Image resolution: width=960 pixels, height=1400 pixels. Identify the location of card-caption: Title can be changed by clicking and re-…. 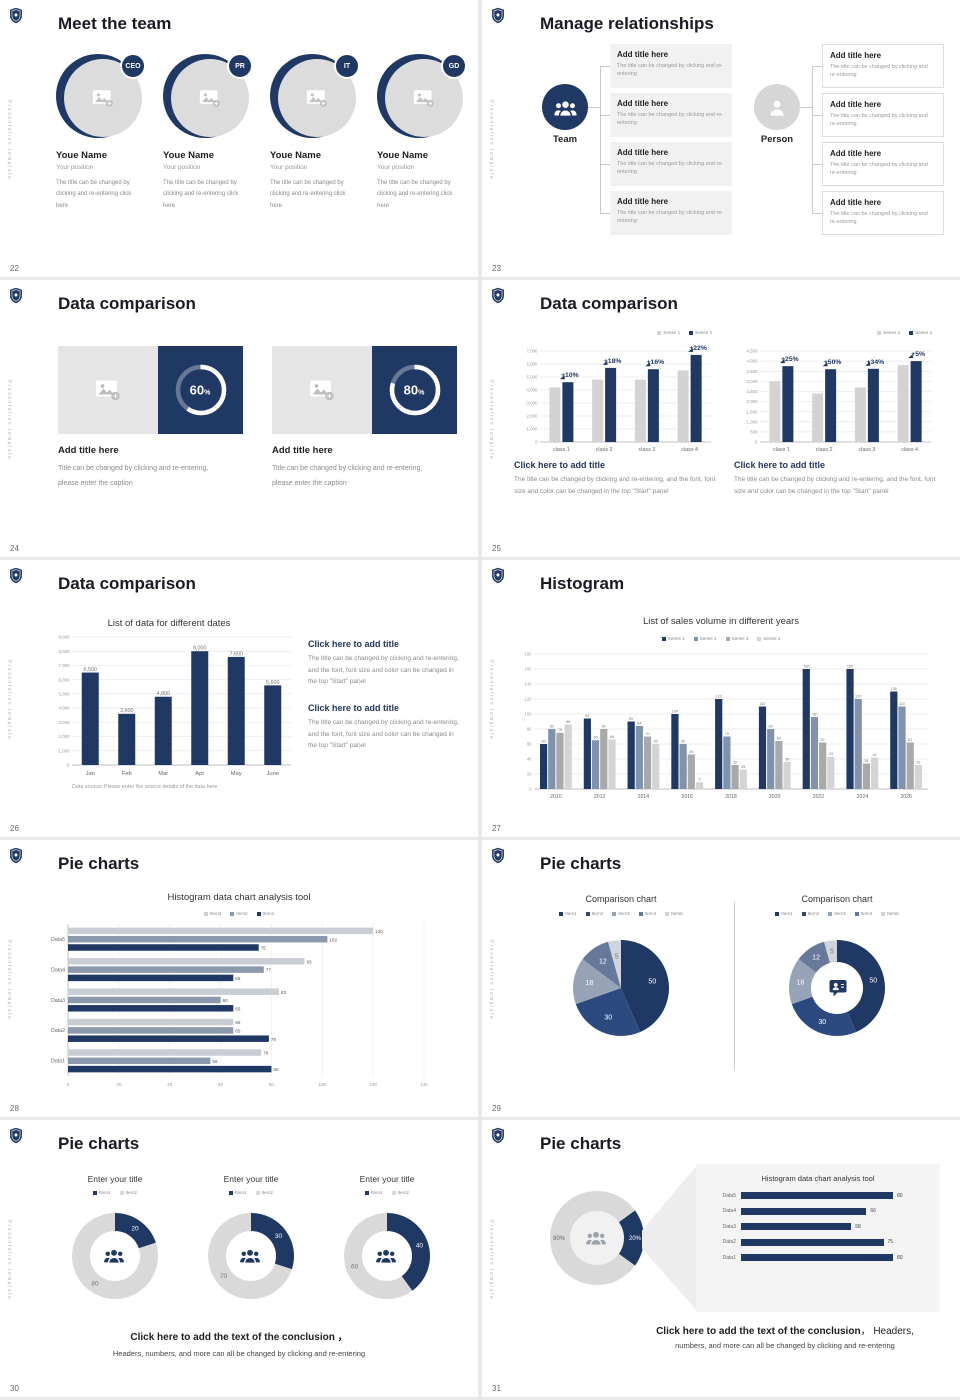
(347, 476).